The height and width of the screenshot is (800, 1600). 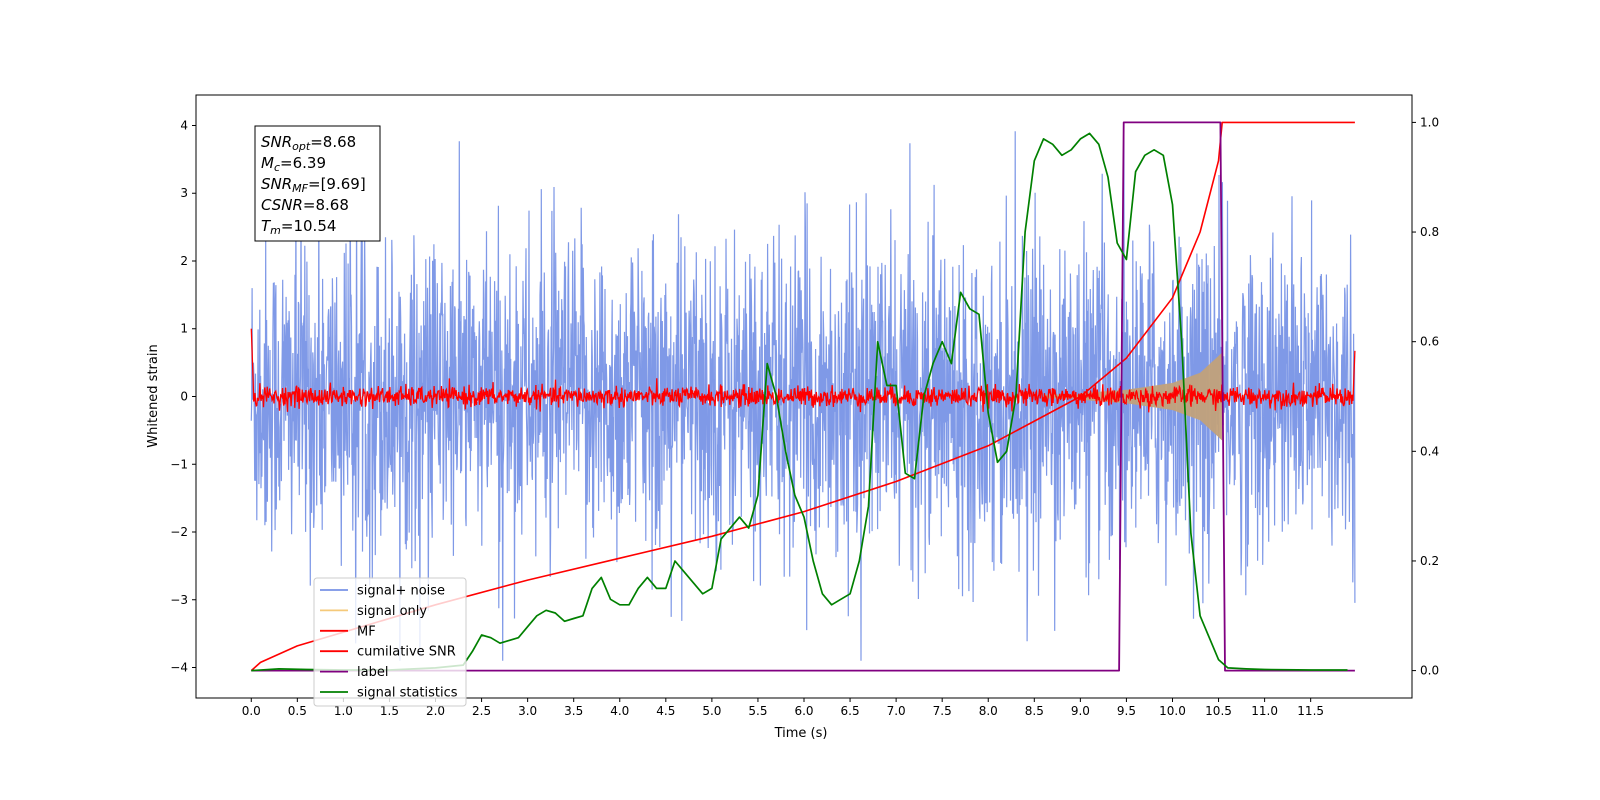 What do you see at coordinates (308, 143) in the screenshot?
I see `annotation-line: SNRopt=8.68` at bounding box center [308, 143].